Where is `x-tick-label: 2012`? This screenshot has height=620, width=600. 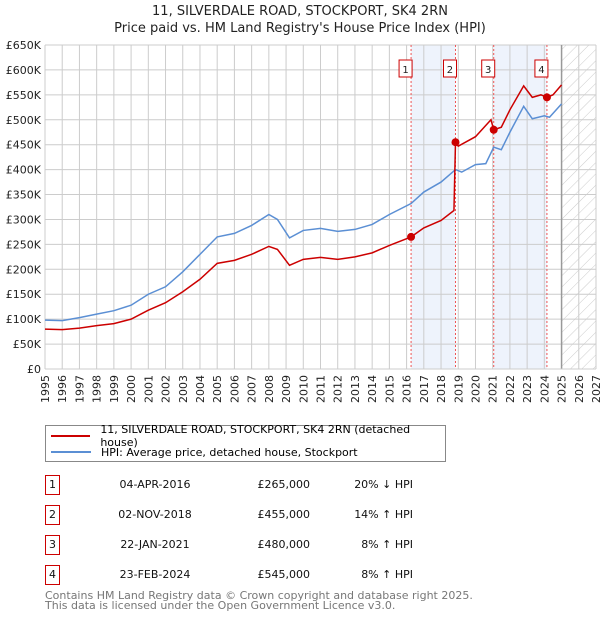
x-tick-label: 2012 is located at coordinates (338, 389).